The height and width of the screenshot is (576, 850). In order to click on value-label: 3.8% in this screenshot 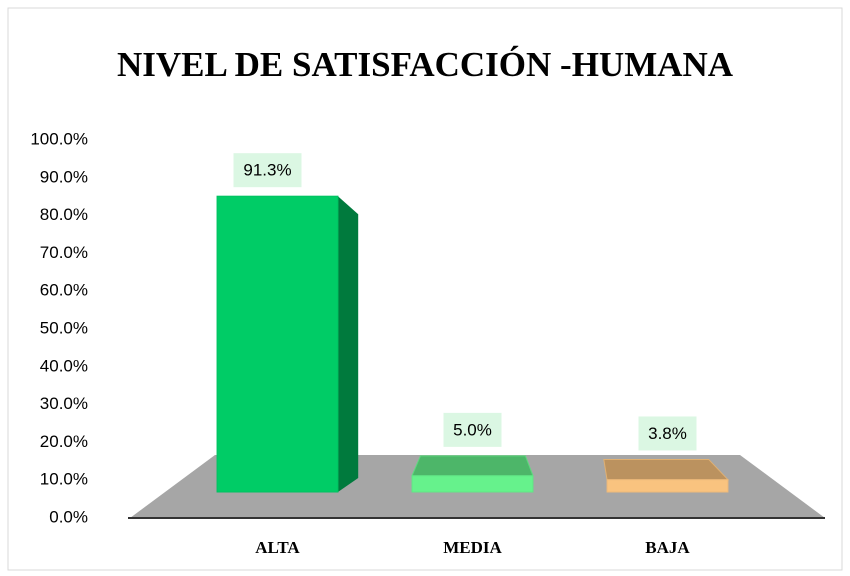, I will do `click(667, 433)`.